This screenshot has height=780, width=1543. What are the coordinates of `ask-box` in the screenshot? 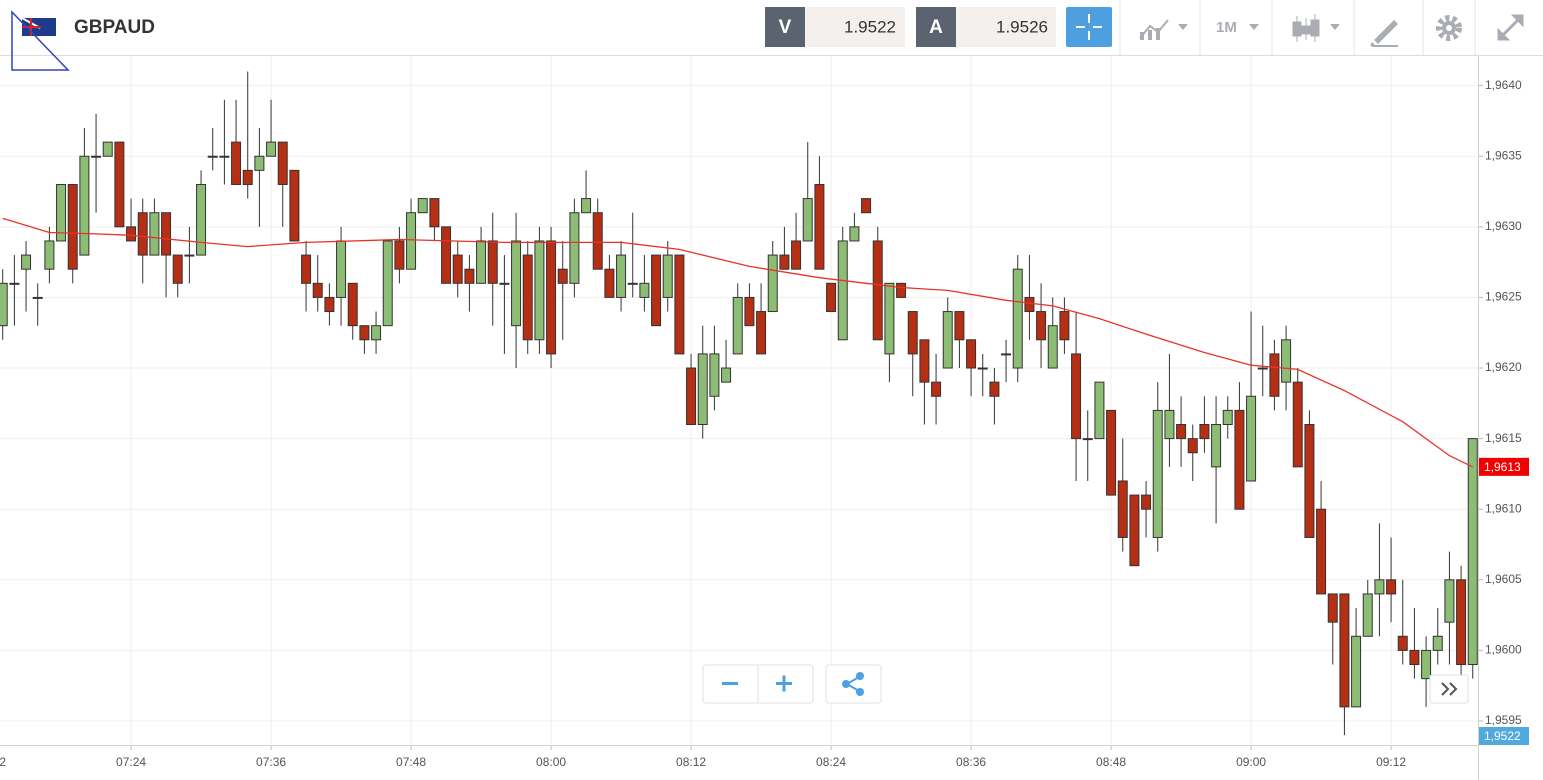 It's located at (1006, 27).